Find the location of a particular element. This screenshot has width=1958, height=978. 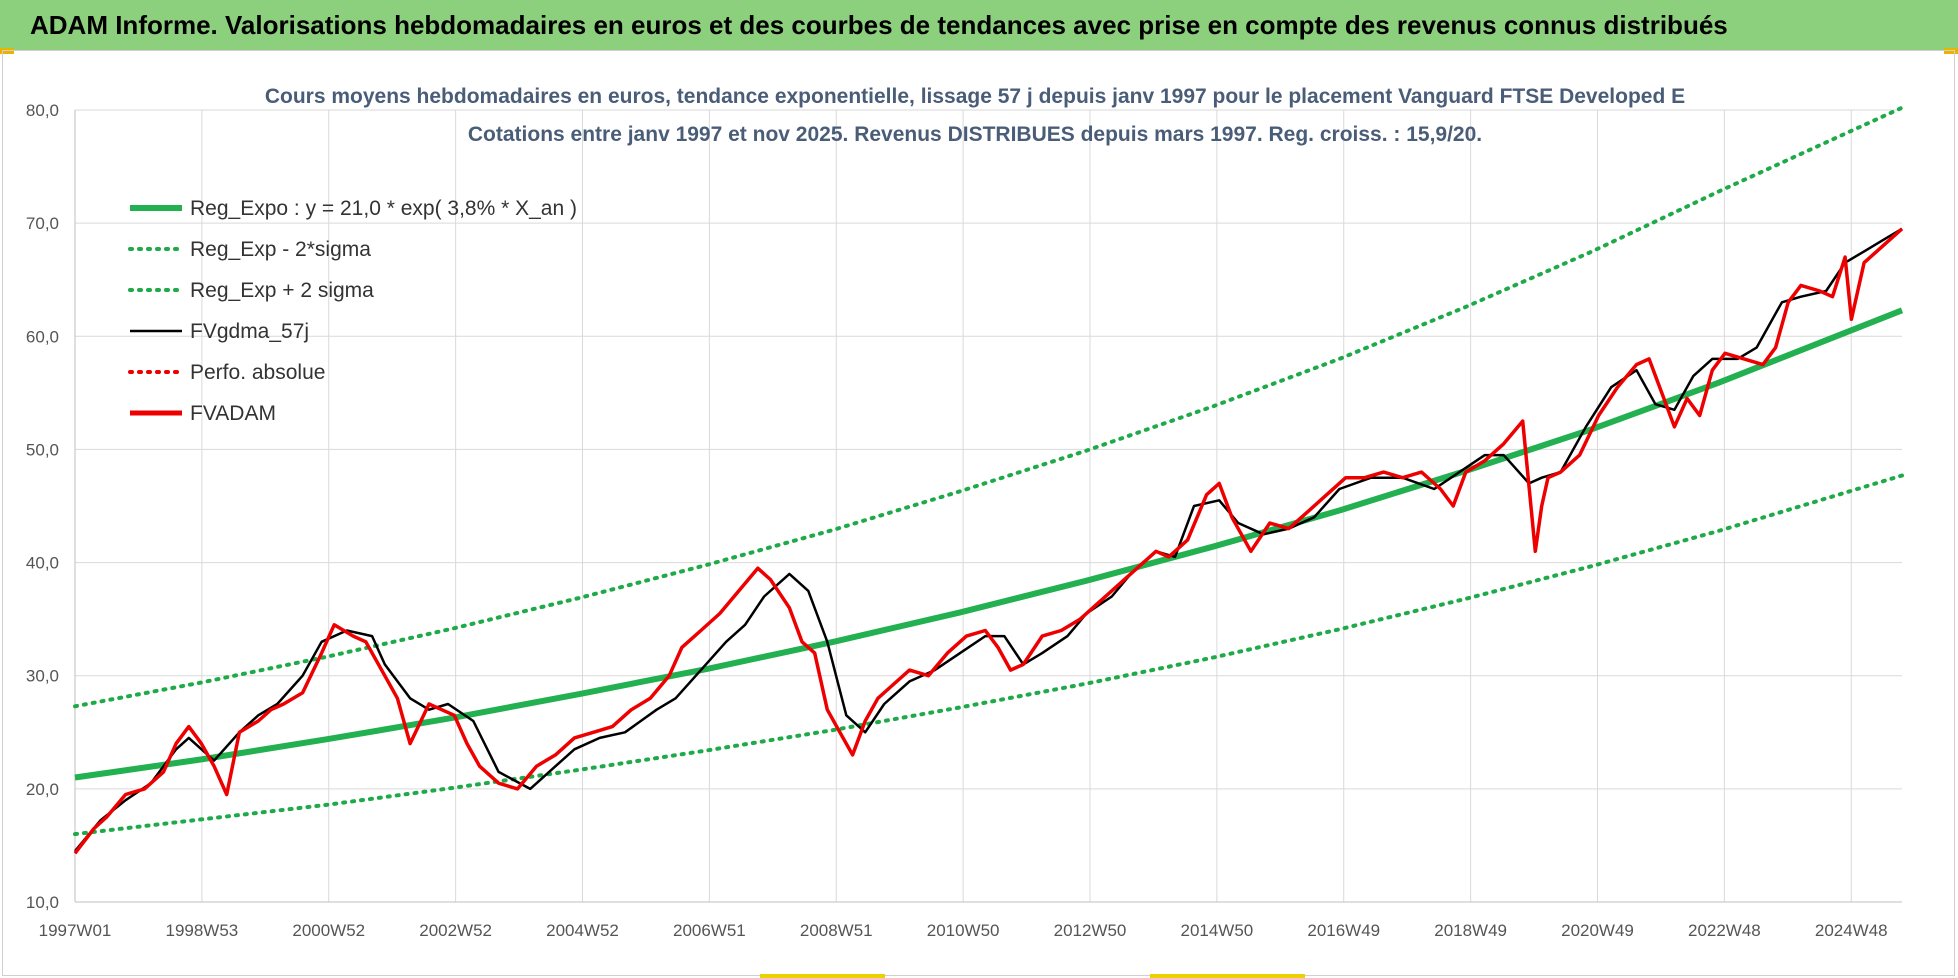

x-tick-label: 2000W52 is located at coordinates (328, 930).